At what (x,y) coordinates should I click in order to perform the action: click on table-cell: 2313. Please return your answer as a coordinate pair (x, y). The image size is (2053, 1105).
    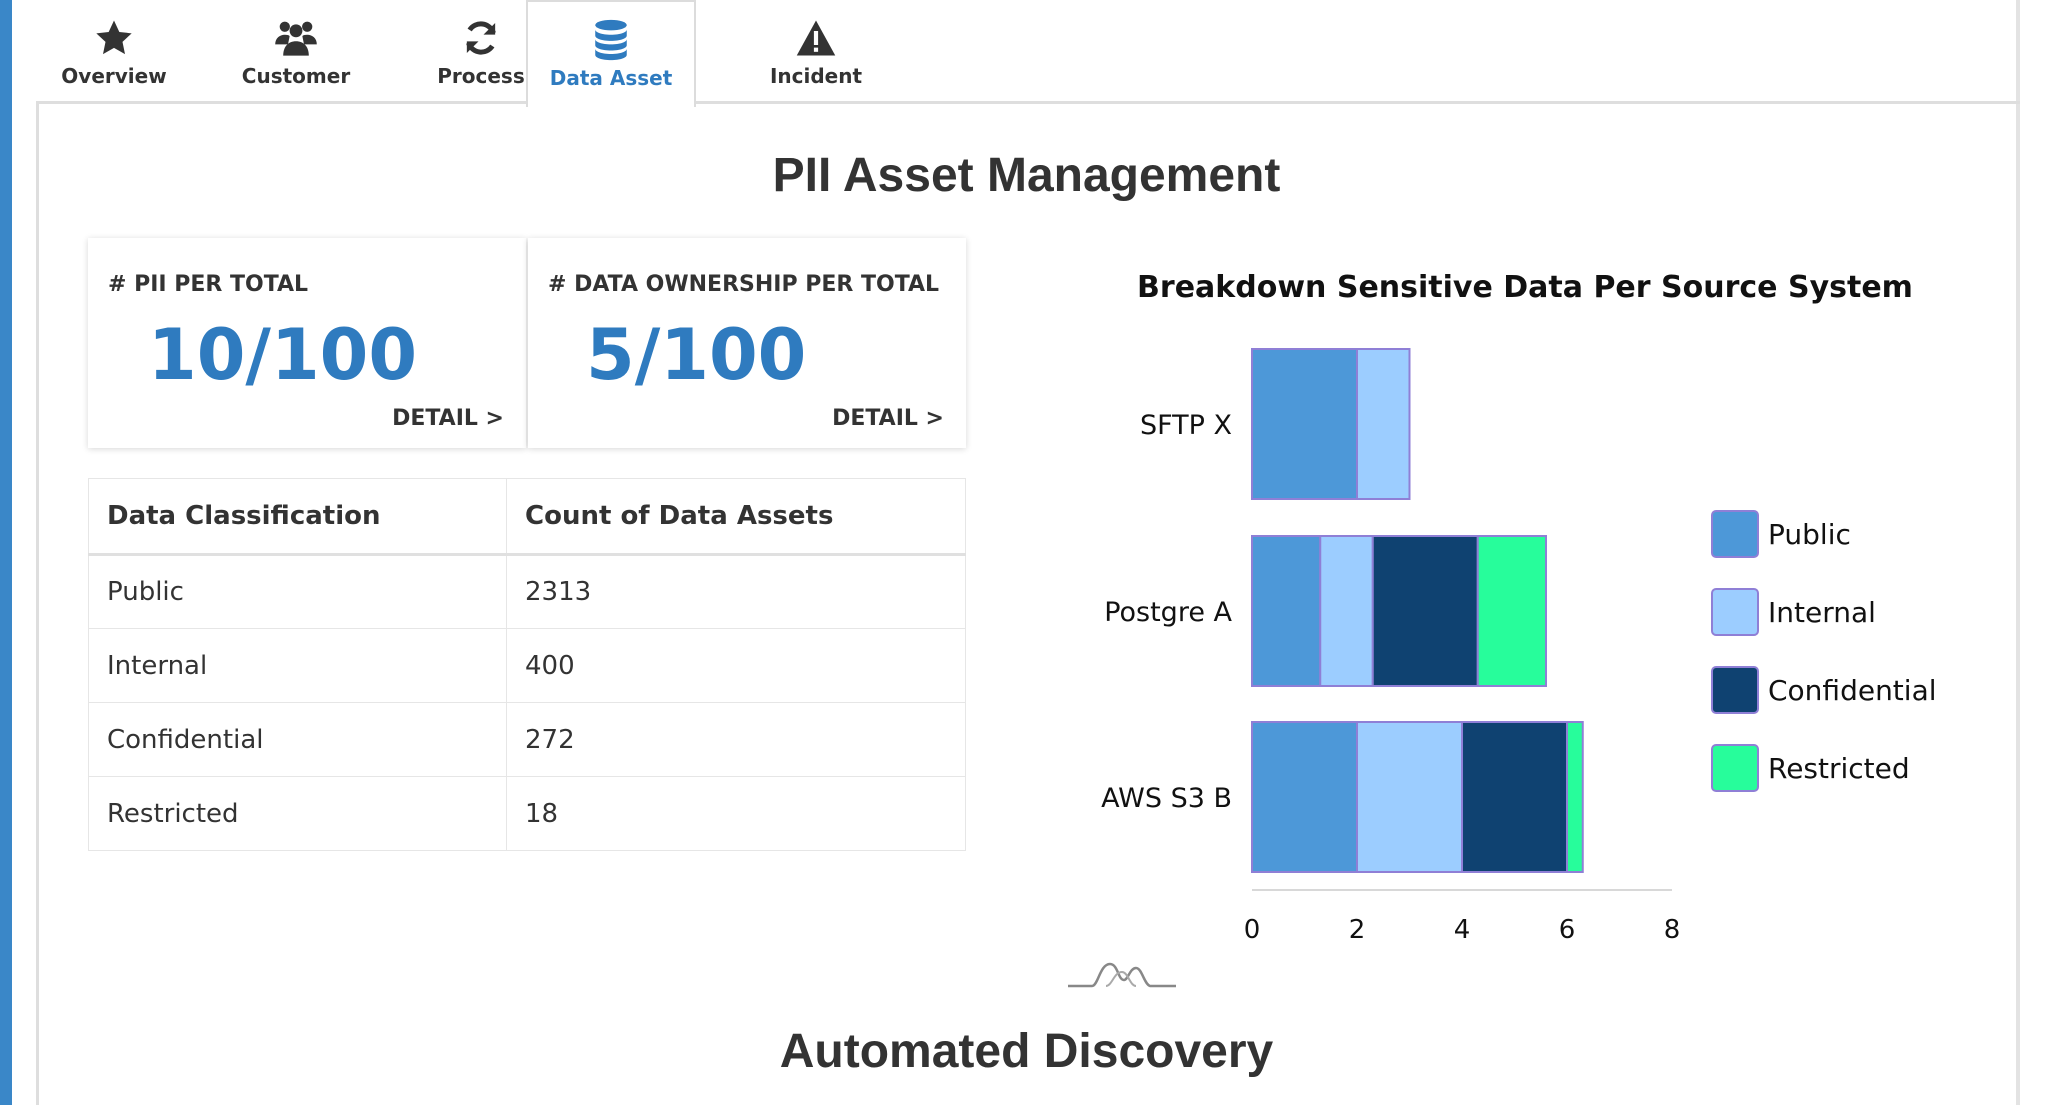
    Looking at the image, I should click on (736, 591).